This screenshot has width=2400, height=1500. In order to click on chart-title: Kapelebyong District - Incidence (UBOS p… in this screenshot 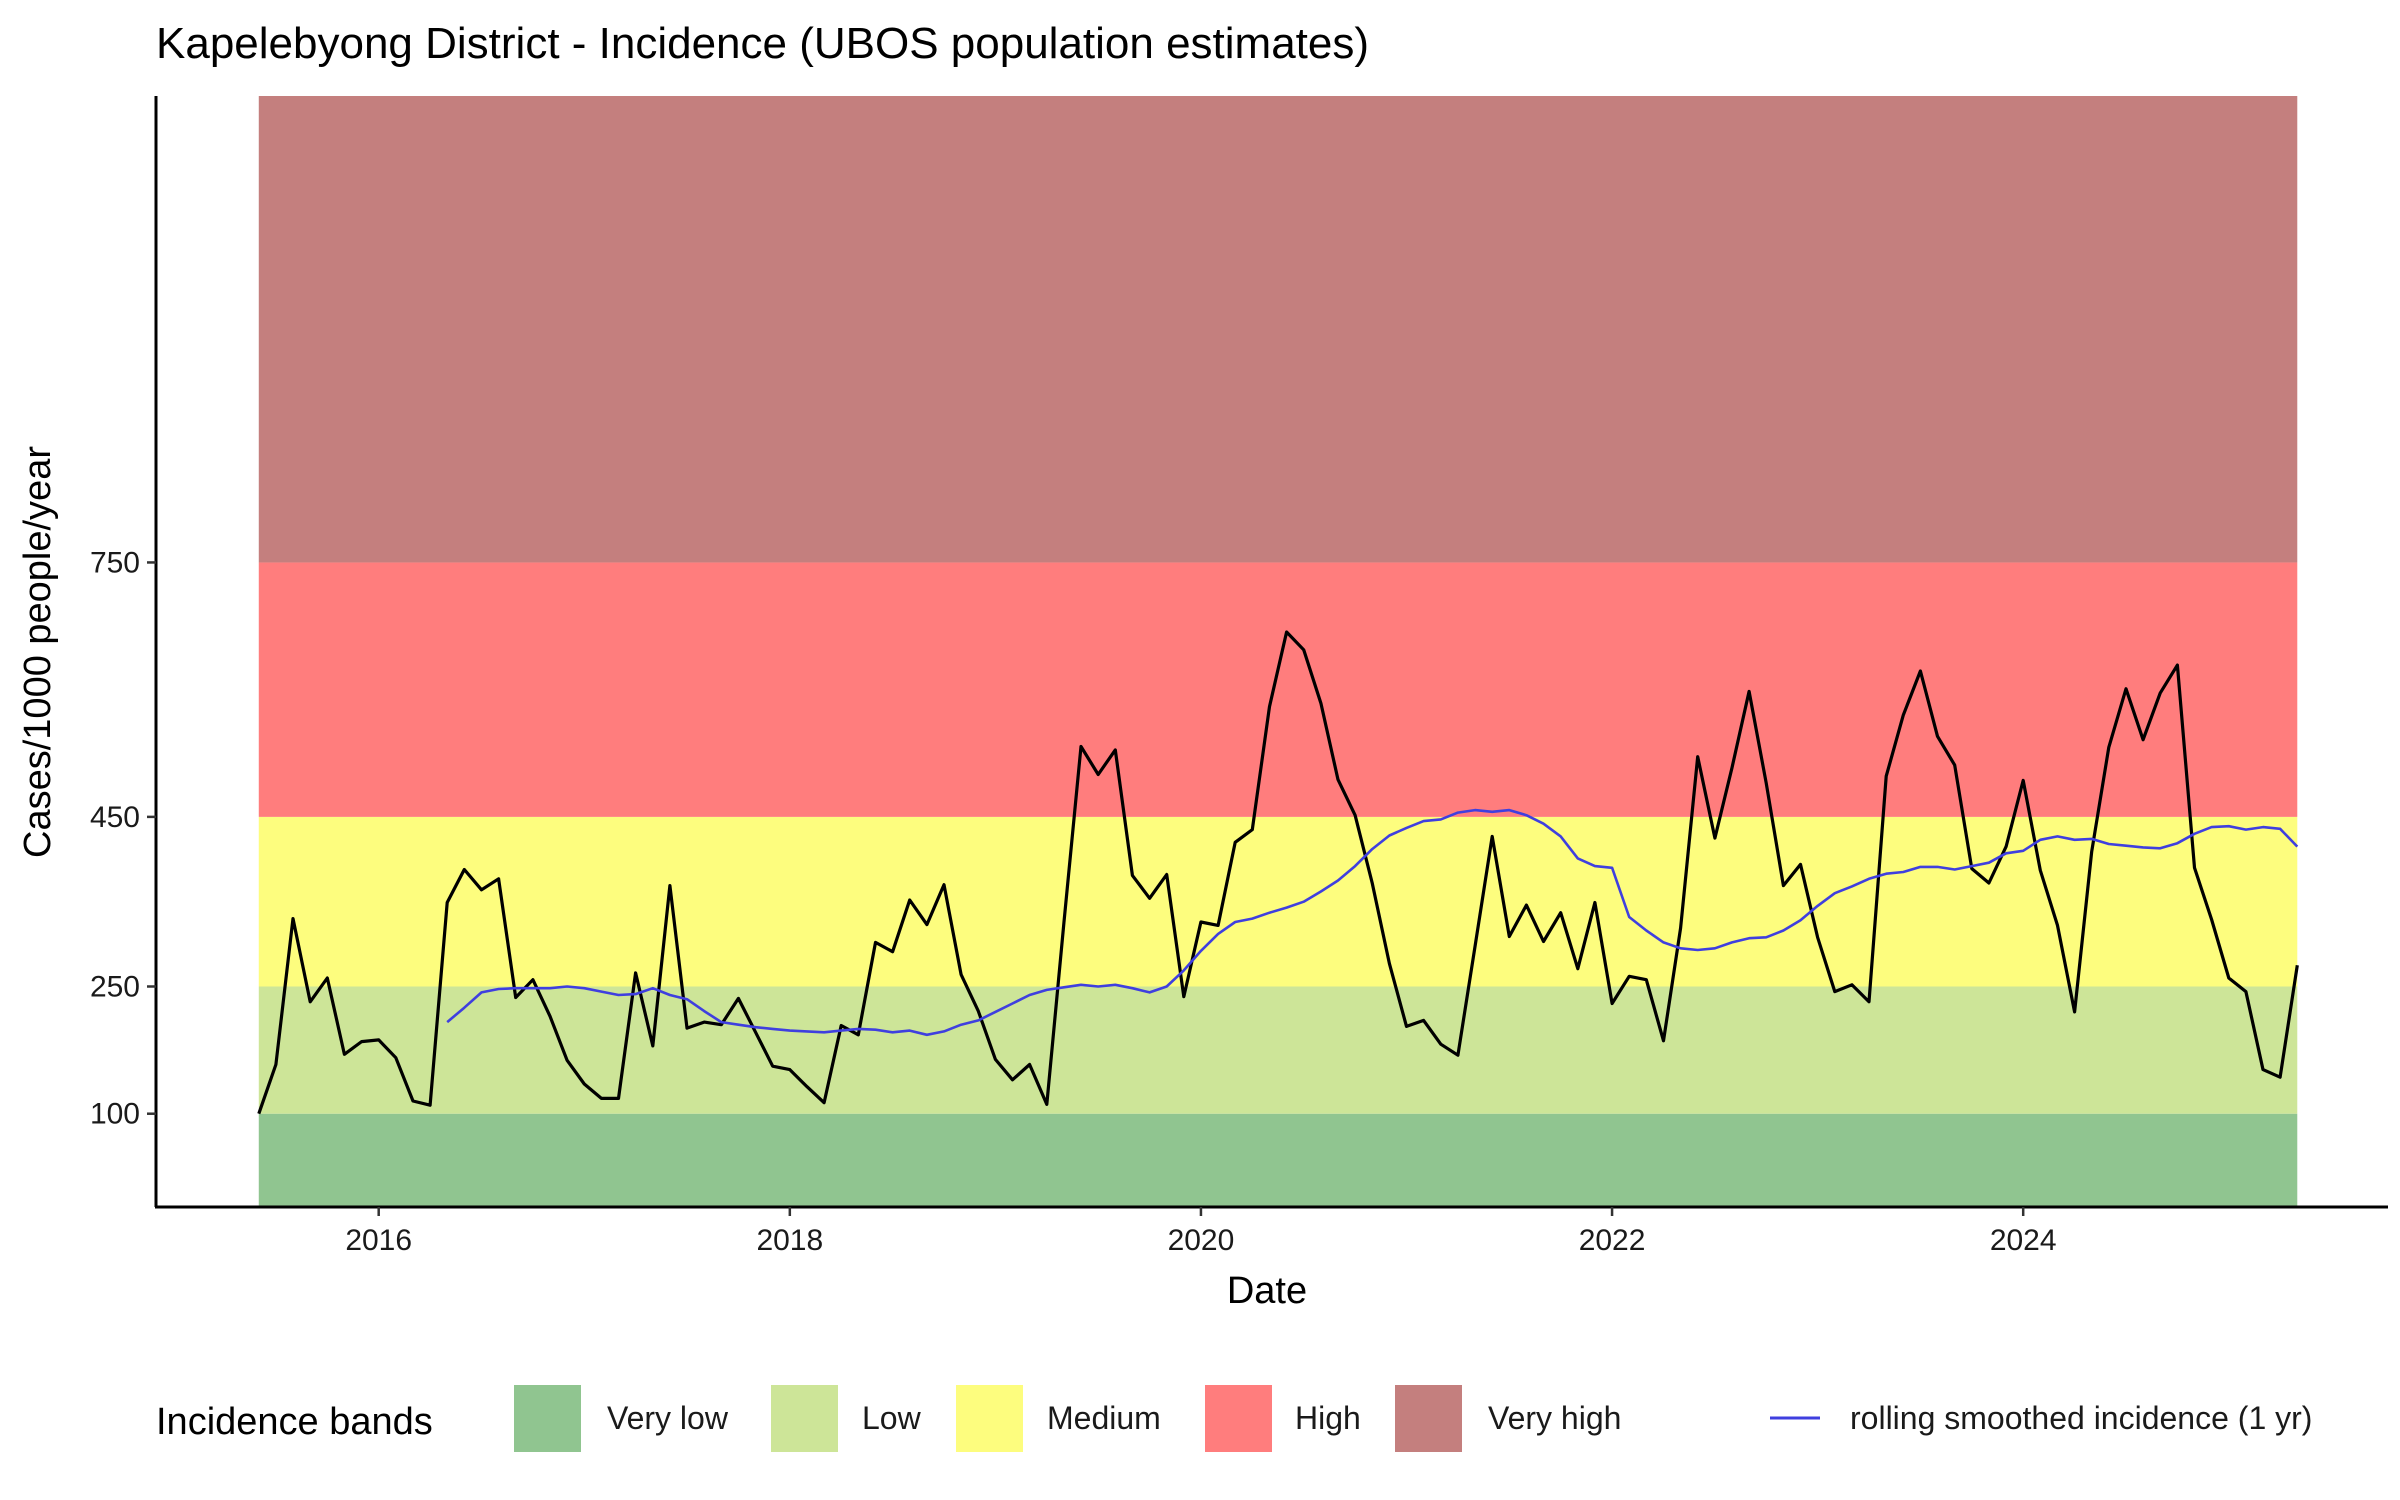, I will do `click(762, 43)`.